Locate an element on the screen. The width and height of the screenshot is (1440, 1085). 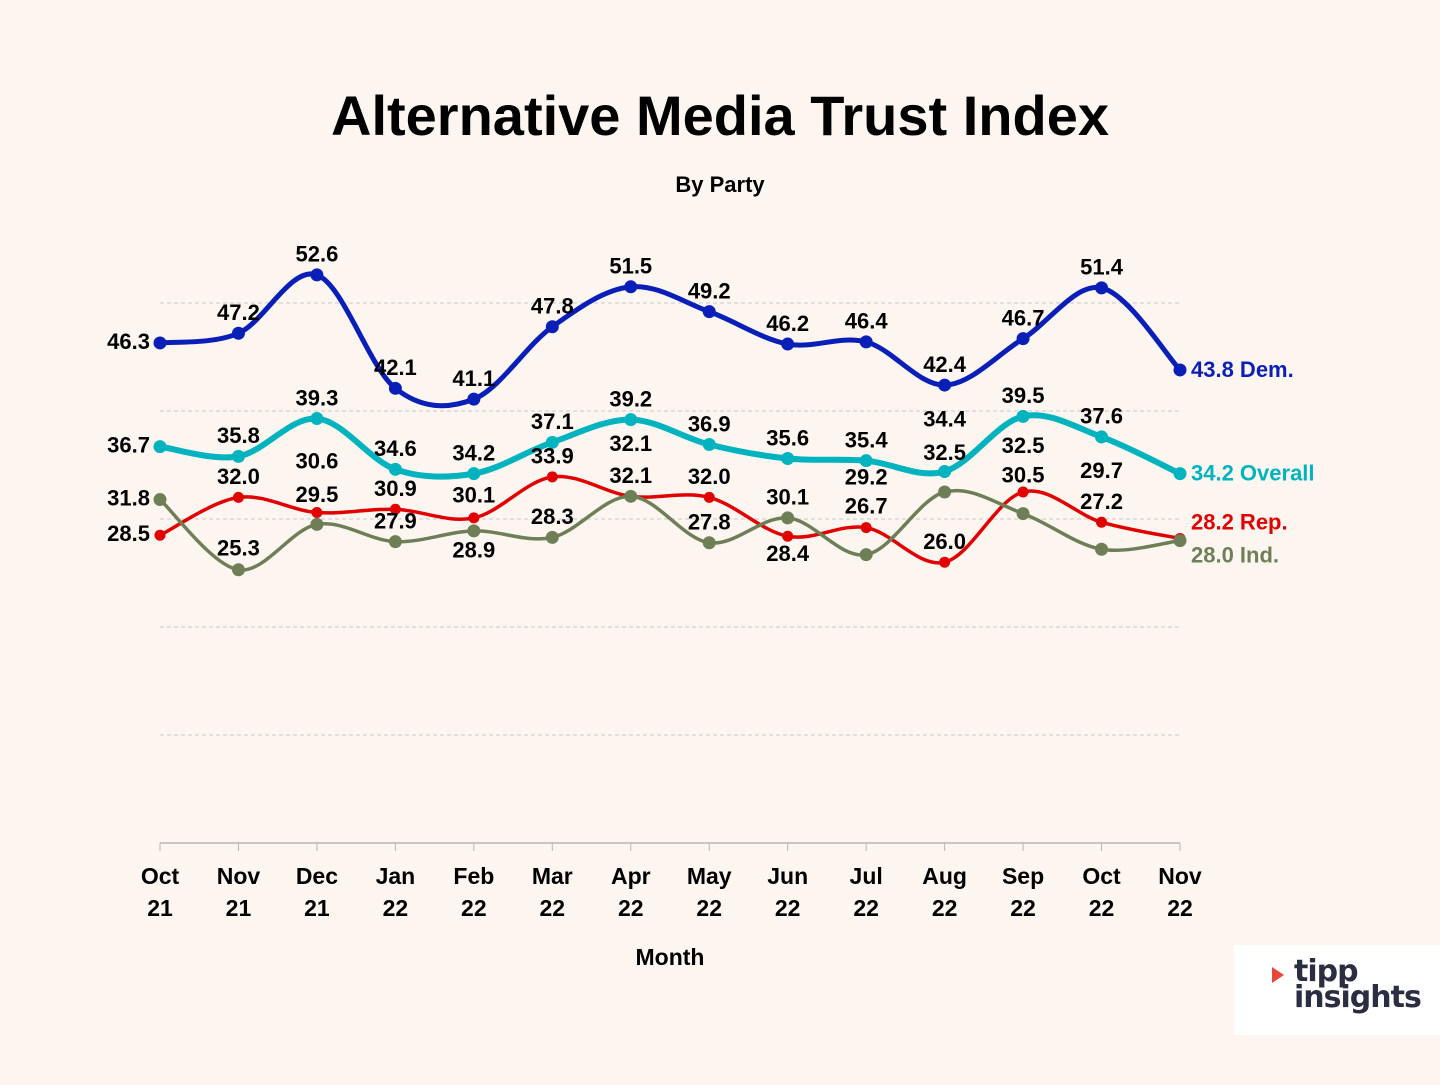
data-label: 29.7 is located at coordinates (1101, 470).